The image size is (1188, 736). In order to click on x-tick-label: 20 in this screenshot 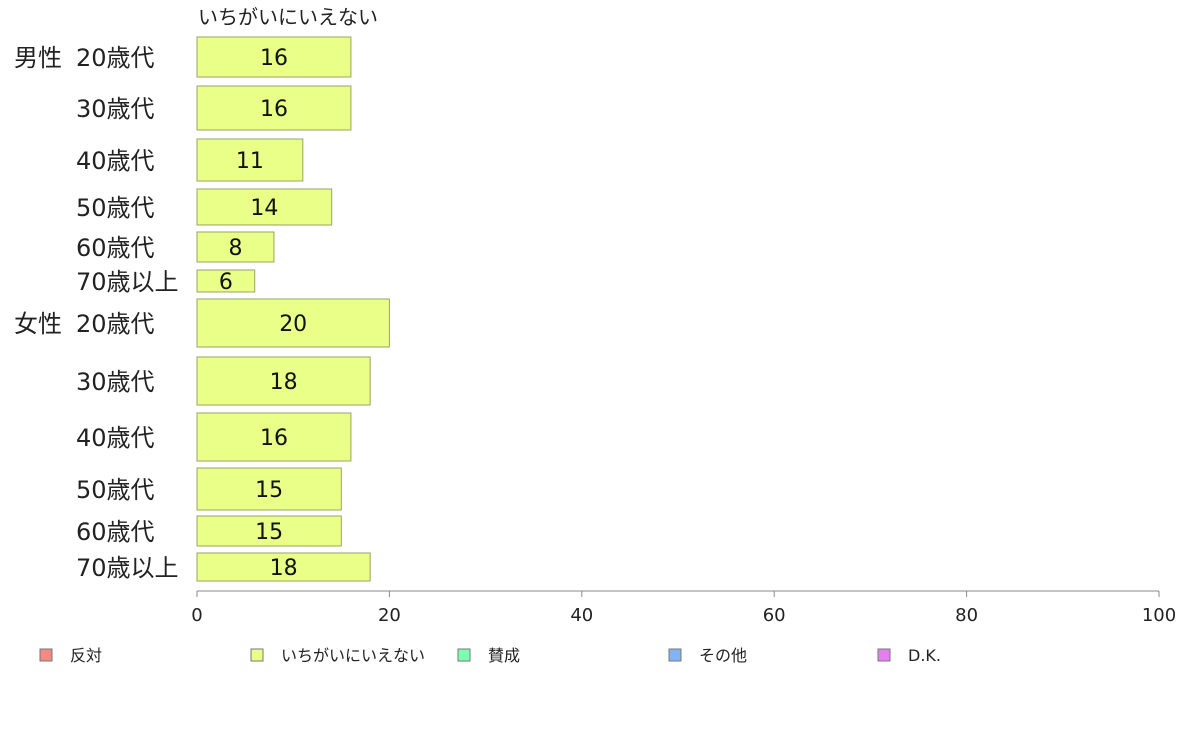, I will do `click(389, 615)`.